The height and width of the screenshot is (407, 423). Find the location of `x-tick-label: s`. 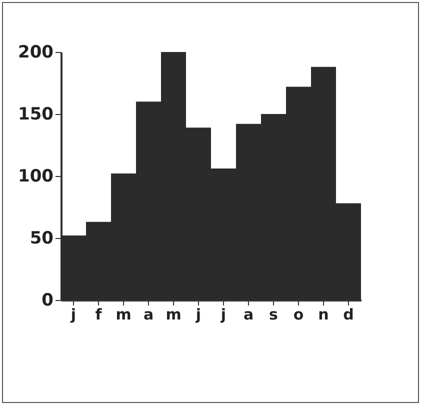

x-tick-label: s is located at coordinates (273, 315).